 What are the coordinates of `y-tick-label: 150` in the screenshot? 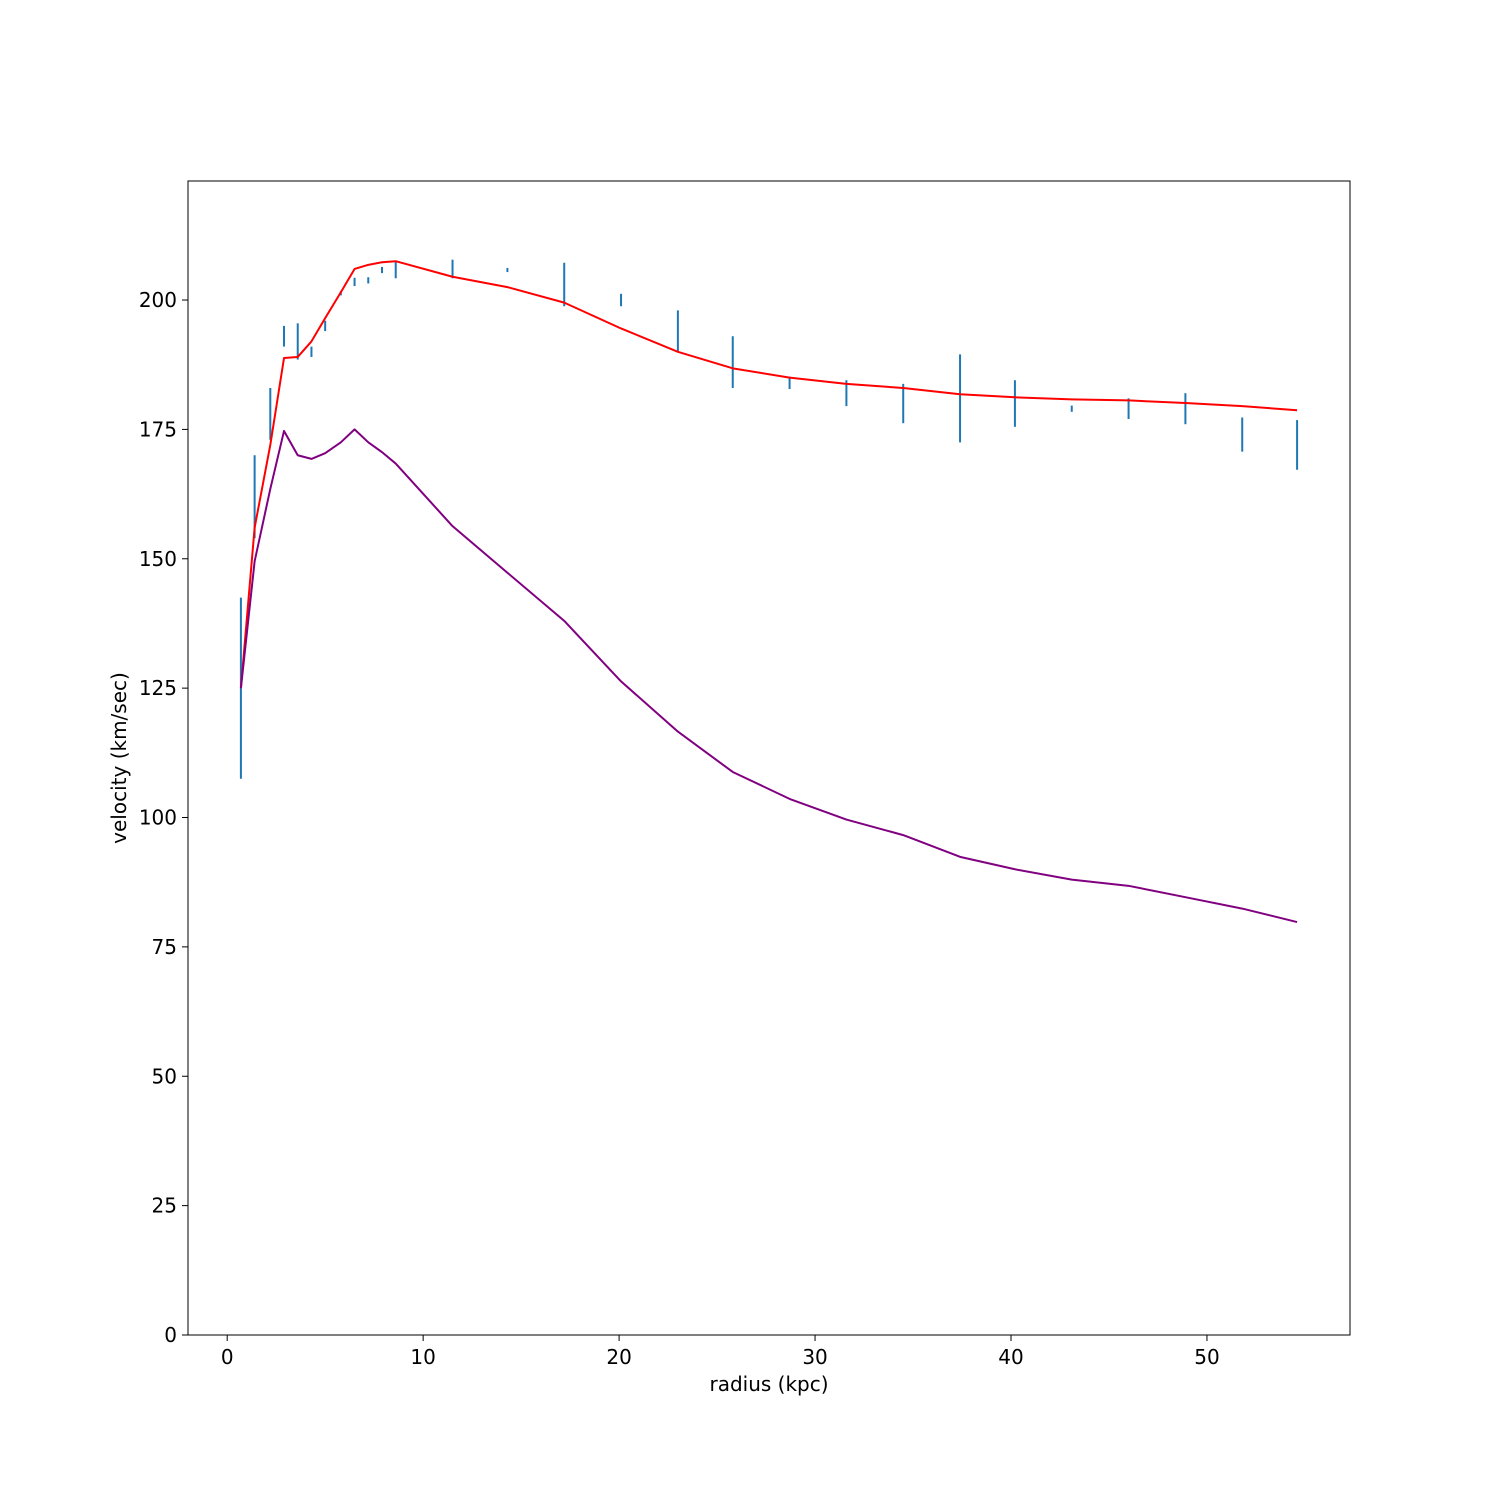 It's located at (158, 559).